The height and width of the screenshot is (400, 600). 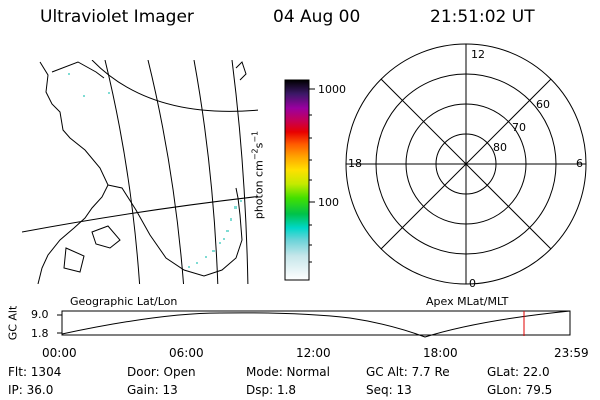 What do you see at coordinates (35, 372) in the screenshot?
I see `flight-number: Flt: 1304` at bounding box center [35, 372].